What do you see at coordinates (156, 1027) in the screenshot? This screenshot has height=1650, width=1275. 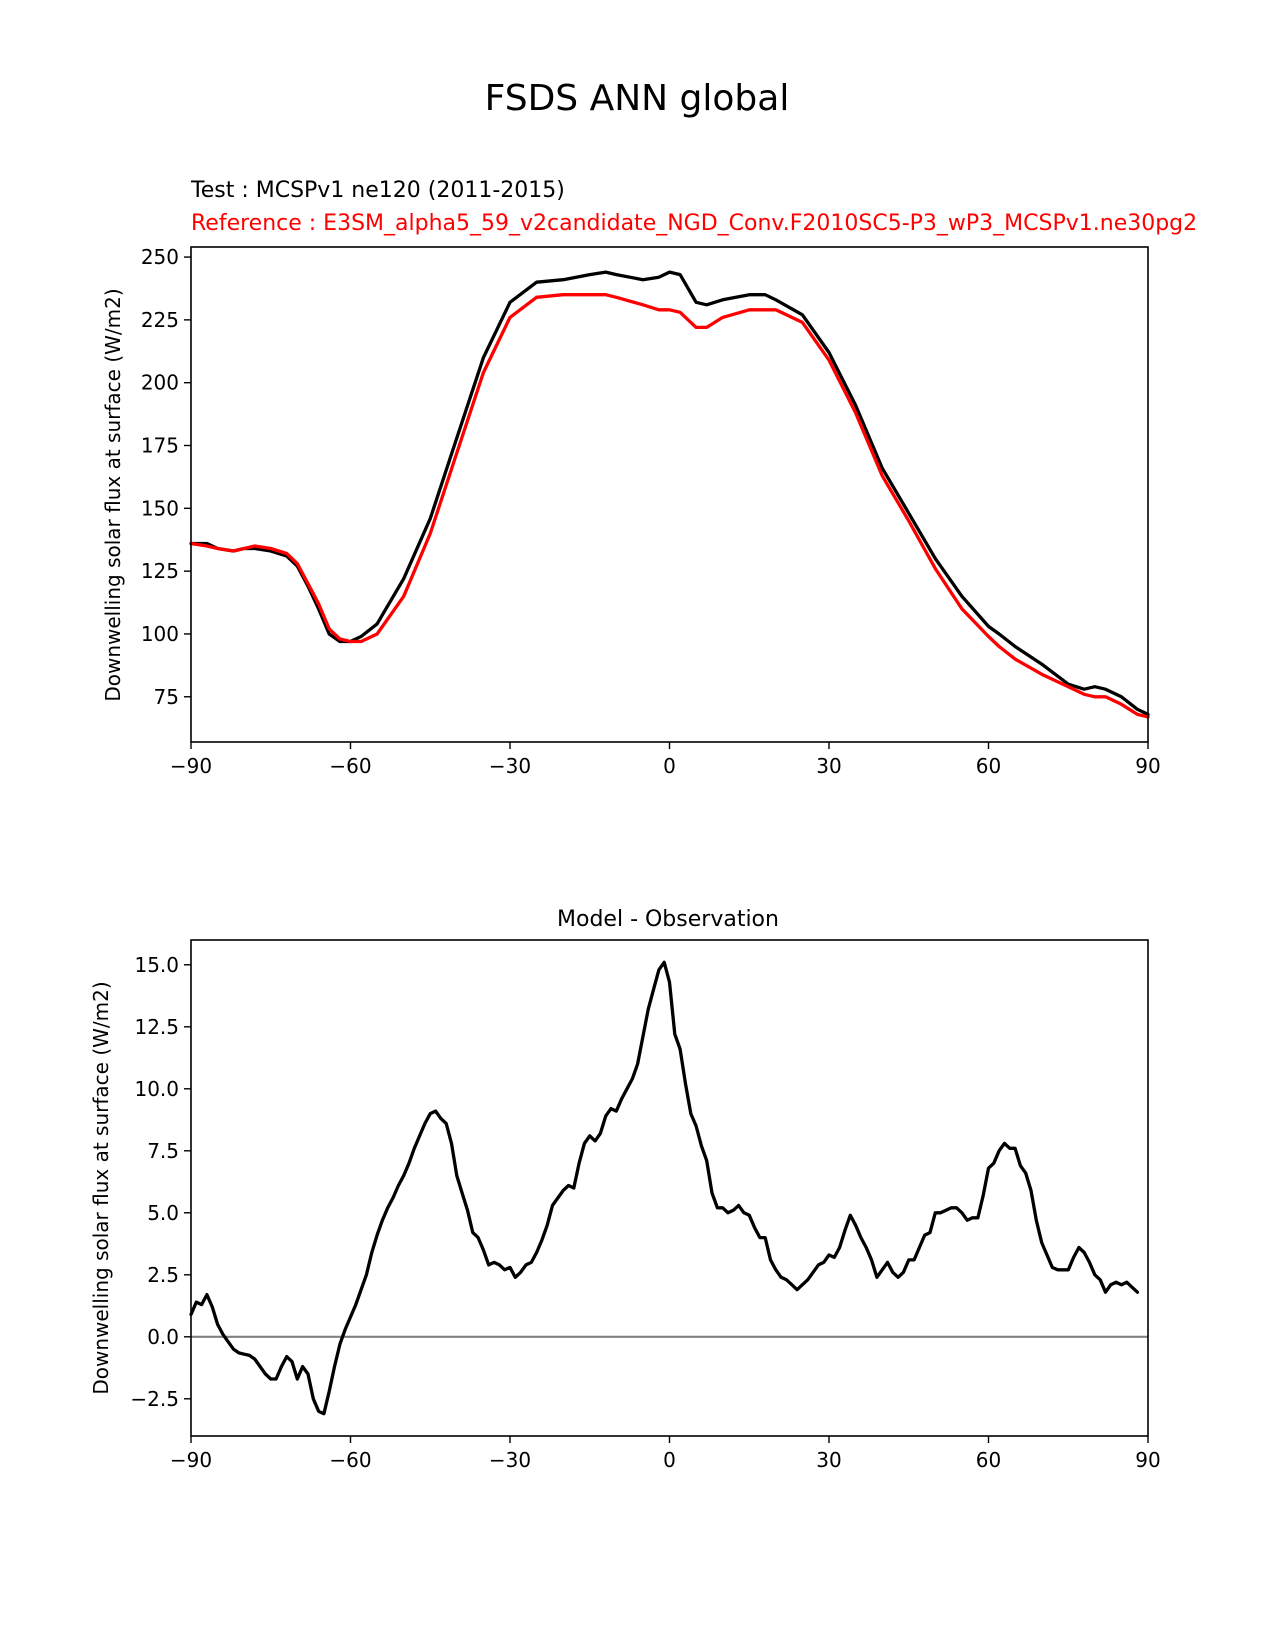 I see `bottom-ytick-label: 12.5` at bounding box center [156, 1027].